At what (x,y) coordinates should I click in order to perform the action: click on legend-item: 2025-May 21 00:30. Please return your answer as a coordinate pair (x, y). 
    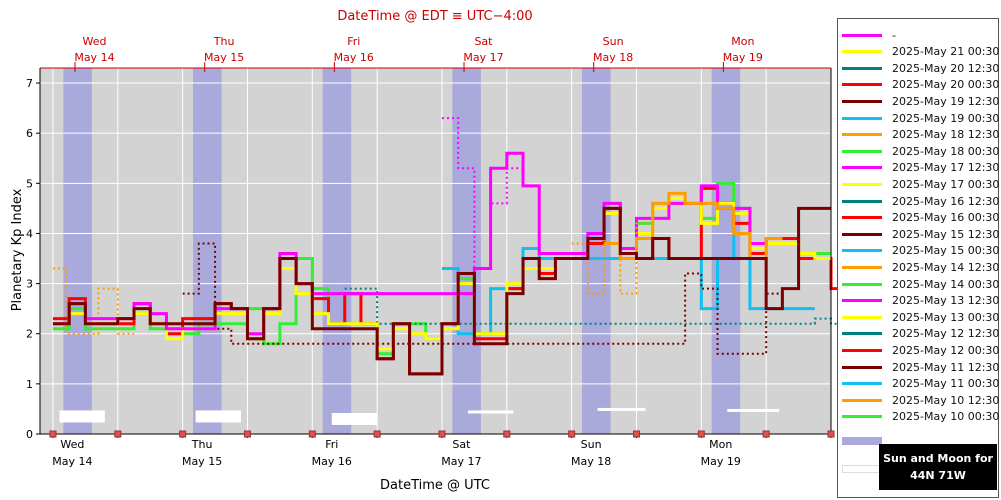
    Looking at the image, I should click on (920, 52).